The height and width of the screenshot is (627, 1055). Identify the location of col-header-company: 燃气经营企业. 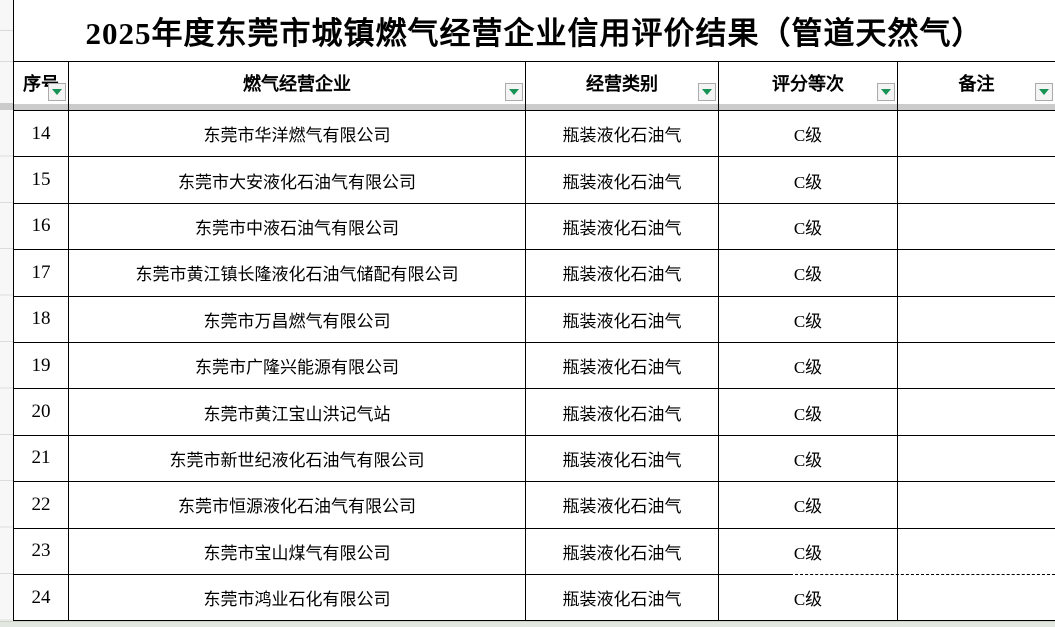
(297, 82).